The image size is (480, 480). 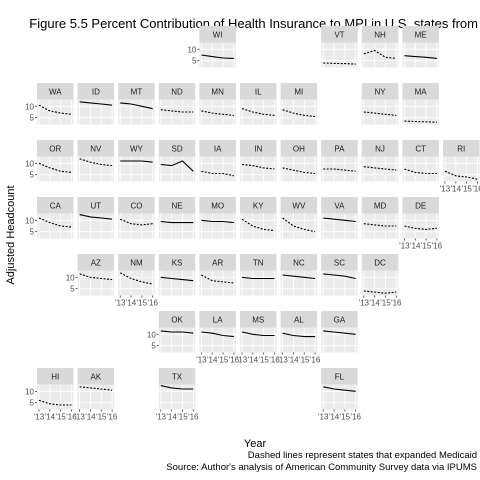 What do you see at coordinates (258, 320) in the screenshot?
I see `facet-strip-label: MS` at bounding box center [258, 320].